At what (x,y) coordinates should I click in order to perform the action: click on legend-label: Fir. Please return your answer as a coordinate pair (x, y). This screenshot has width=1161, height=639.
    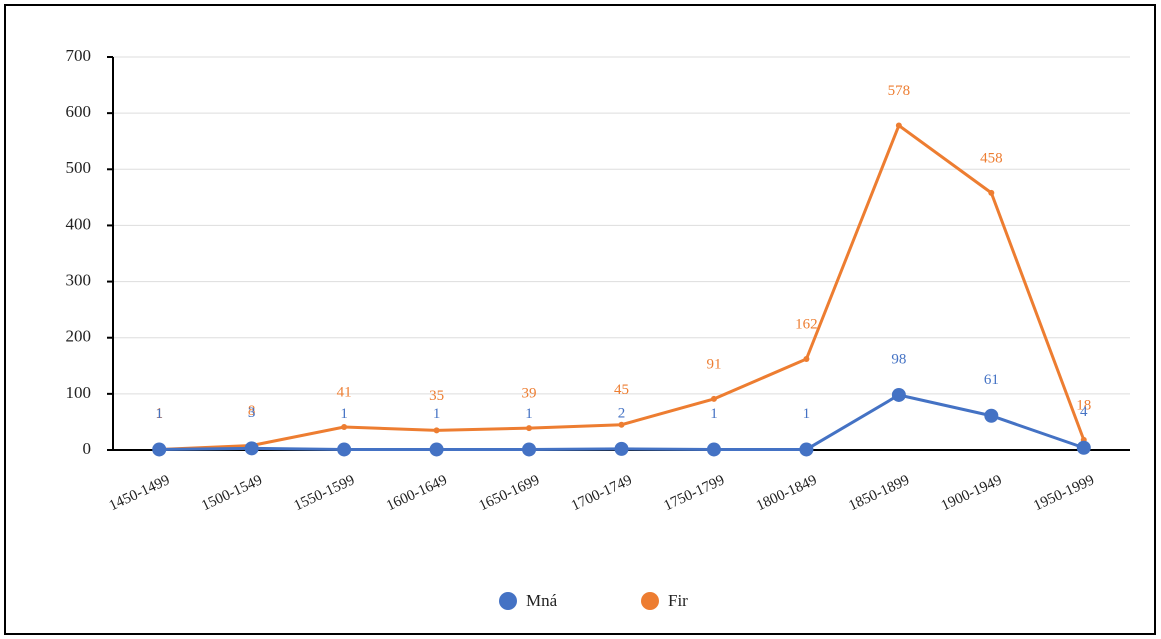
    Looking at the image, I should click on (678, 600).